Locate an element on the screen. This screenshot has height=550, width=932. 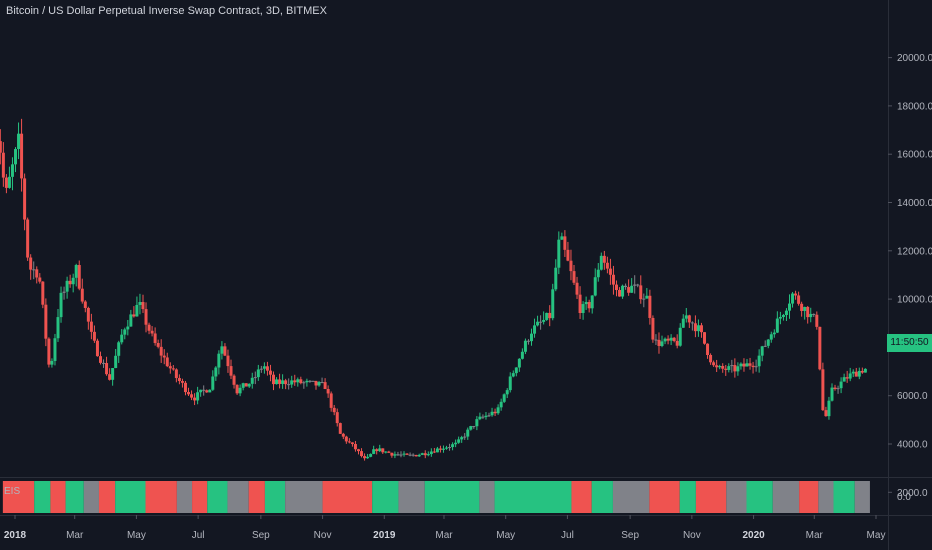
x-tick-label: Jul is located at coordinates (567, 535).